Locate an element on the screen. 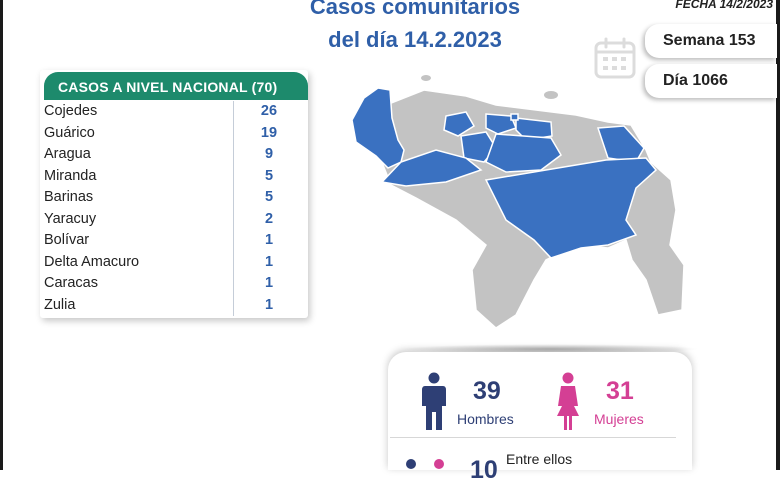  table-row: Miranda 5 is located at coordinates (174, 177).